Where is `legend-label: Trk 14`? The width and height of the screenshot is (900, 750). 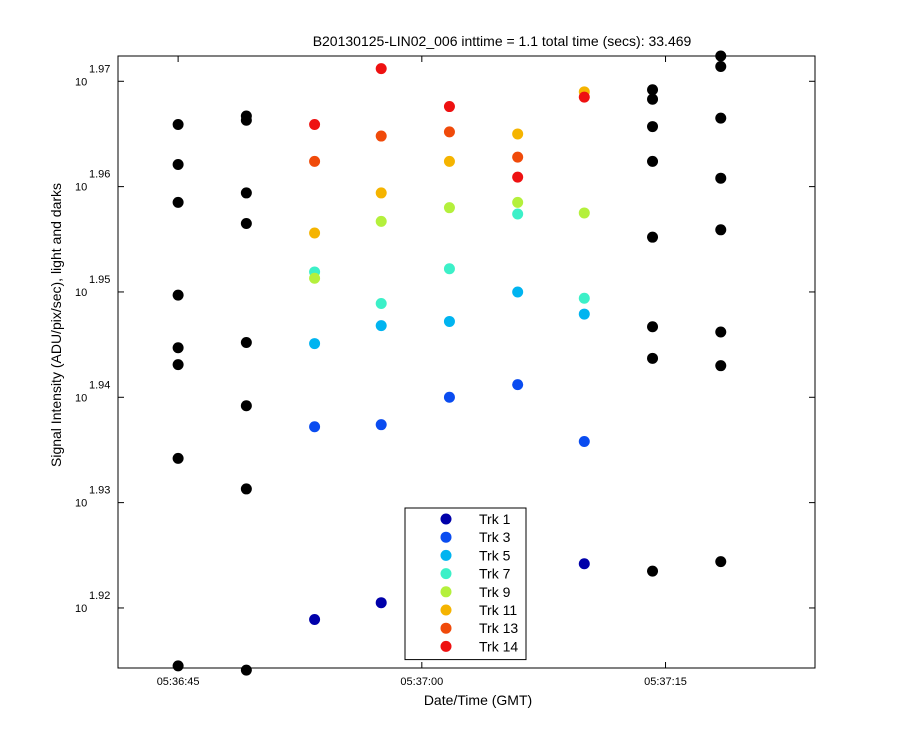
legend-label: Trk 14 is located at coordinates (498, 646).